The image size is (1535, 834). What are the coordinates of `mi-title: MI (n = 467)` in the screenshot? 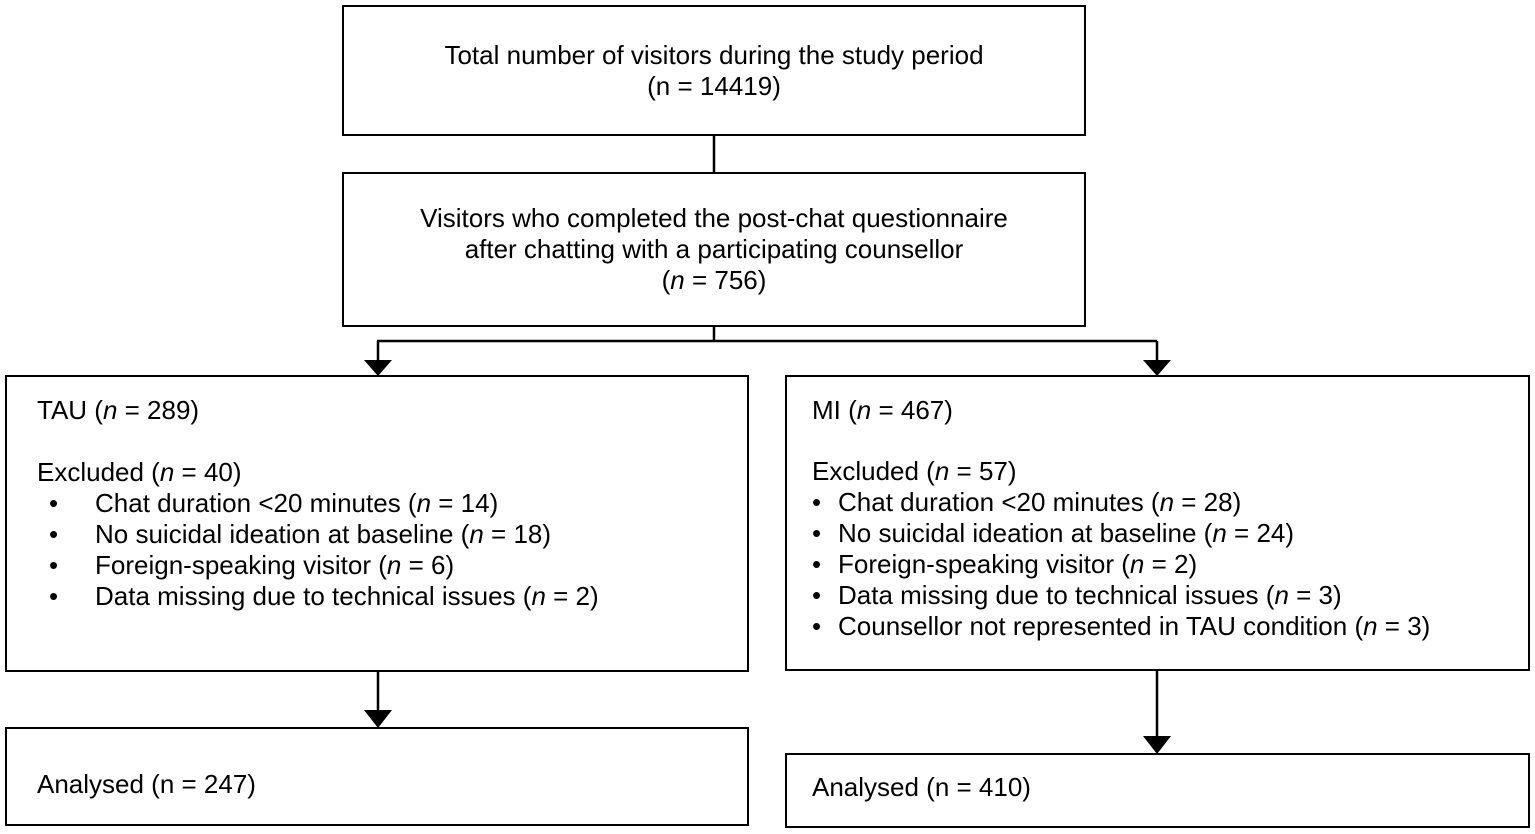 It's located at (882, 410).